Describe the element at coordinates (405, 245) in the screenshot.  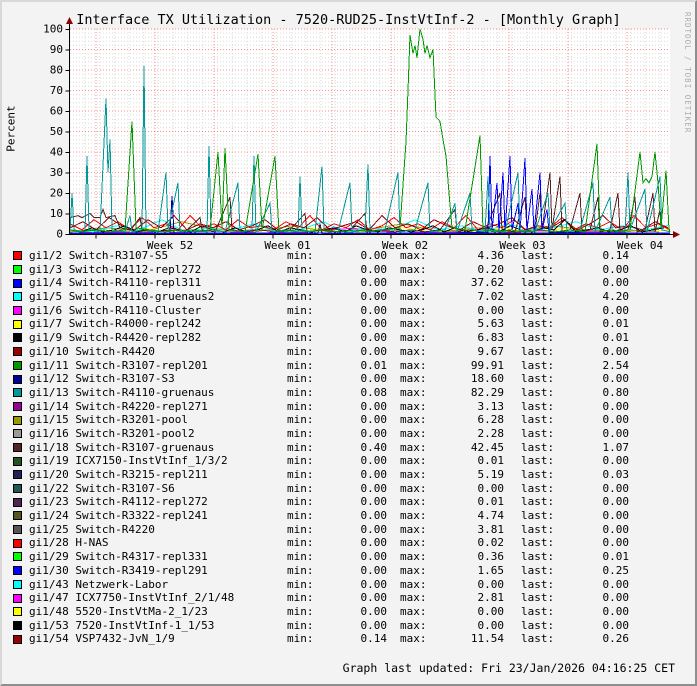
I see `x-tick-label: Week 02` at that location.